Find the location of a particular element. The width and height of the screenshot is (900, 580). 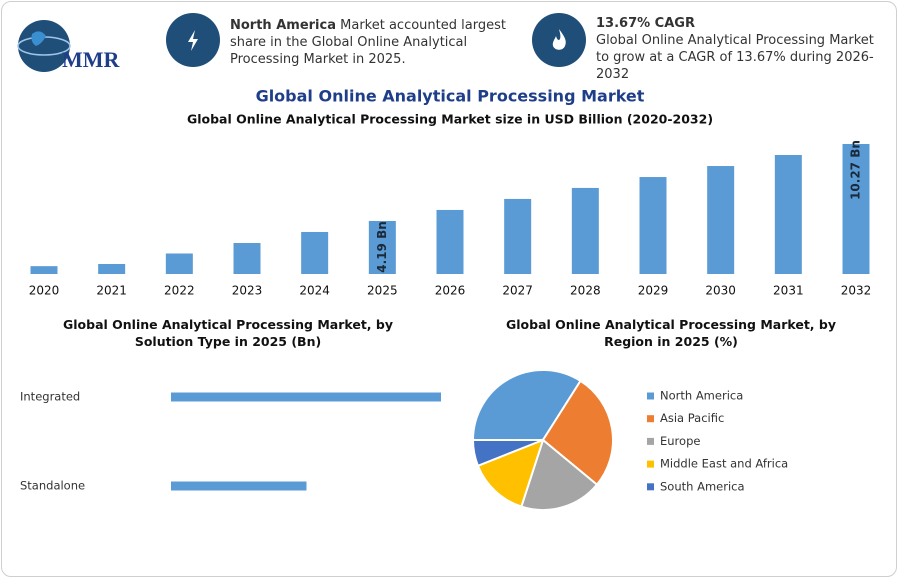

legend-label: North America is located at coordinates (701, 396).